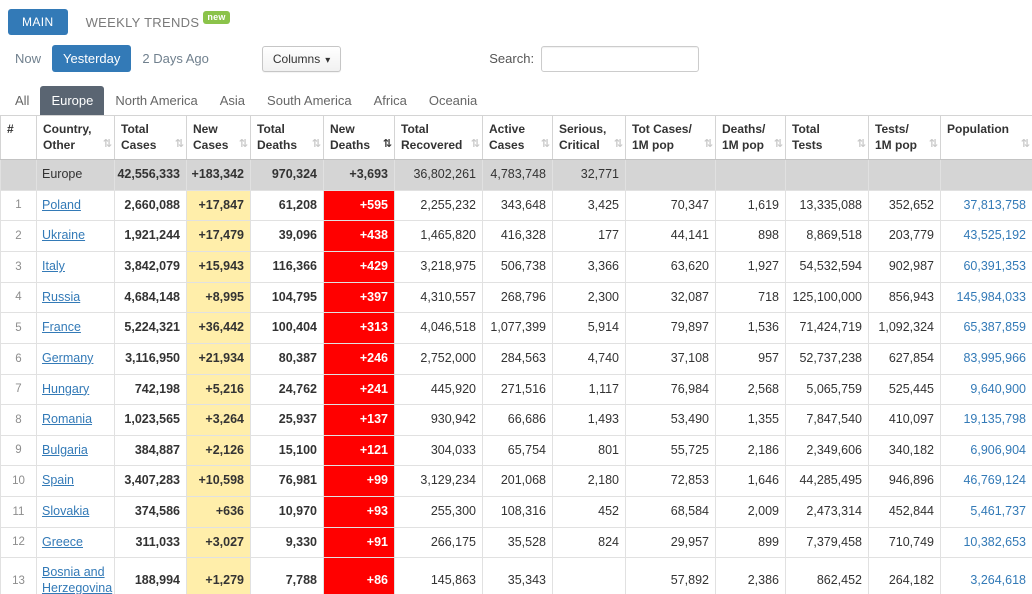 The height and width of the screenshot is (594, 1032). Describe the element at coordinates (438, 358) in the screenshot. I see `cell-total-recovered: 2,752,000` at that location.